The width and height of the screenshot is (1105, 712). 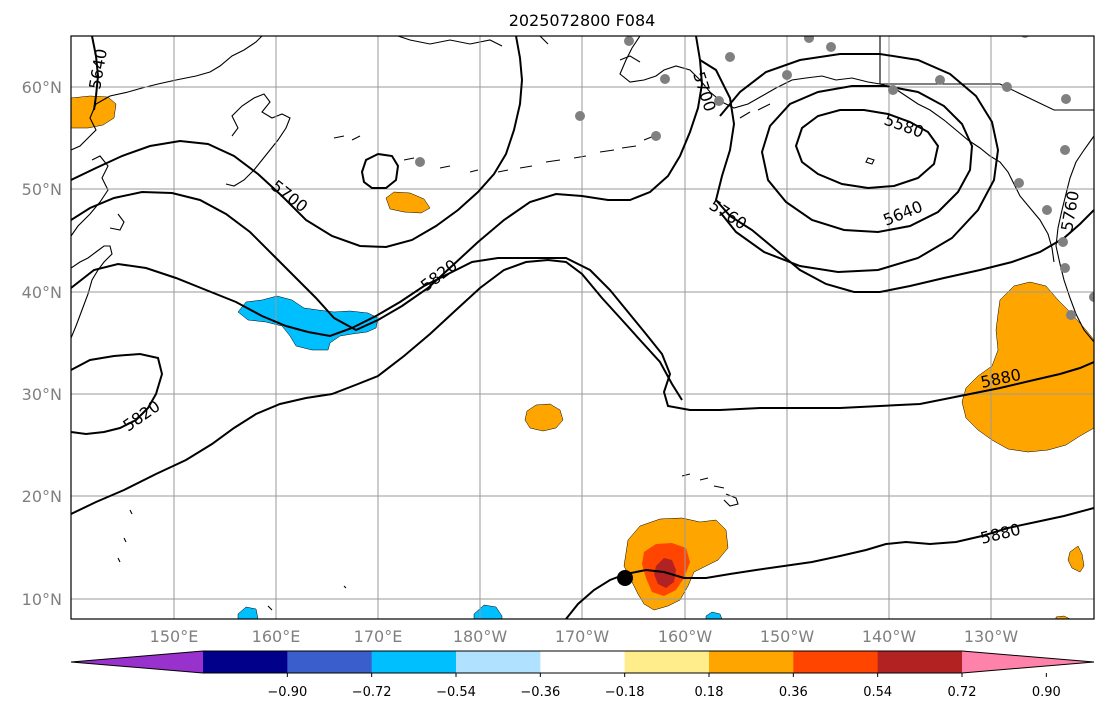 I want to click on contour-5760-east, so click(x=896, y=176).